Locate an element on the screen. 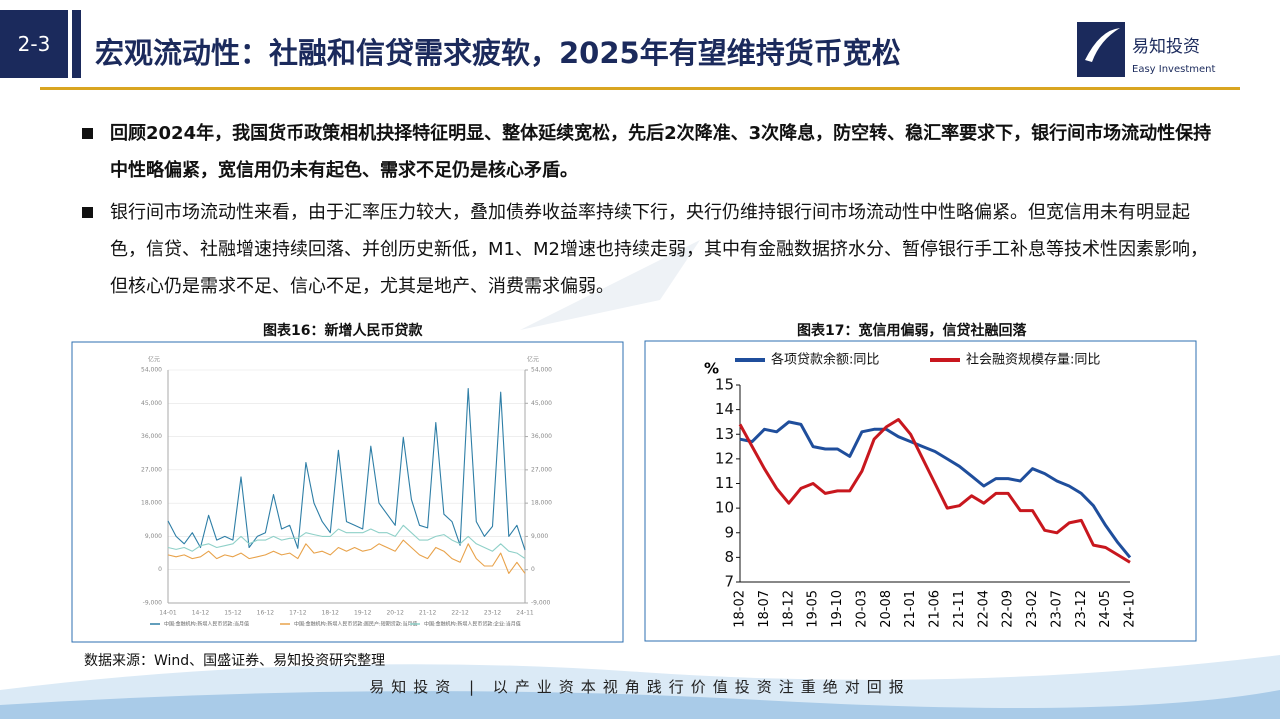 This screenshot has width=1280, height=719. x-tick-label: 14-12 is located at coordinates (201, 613).